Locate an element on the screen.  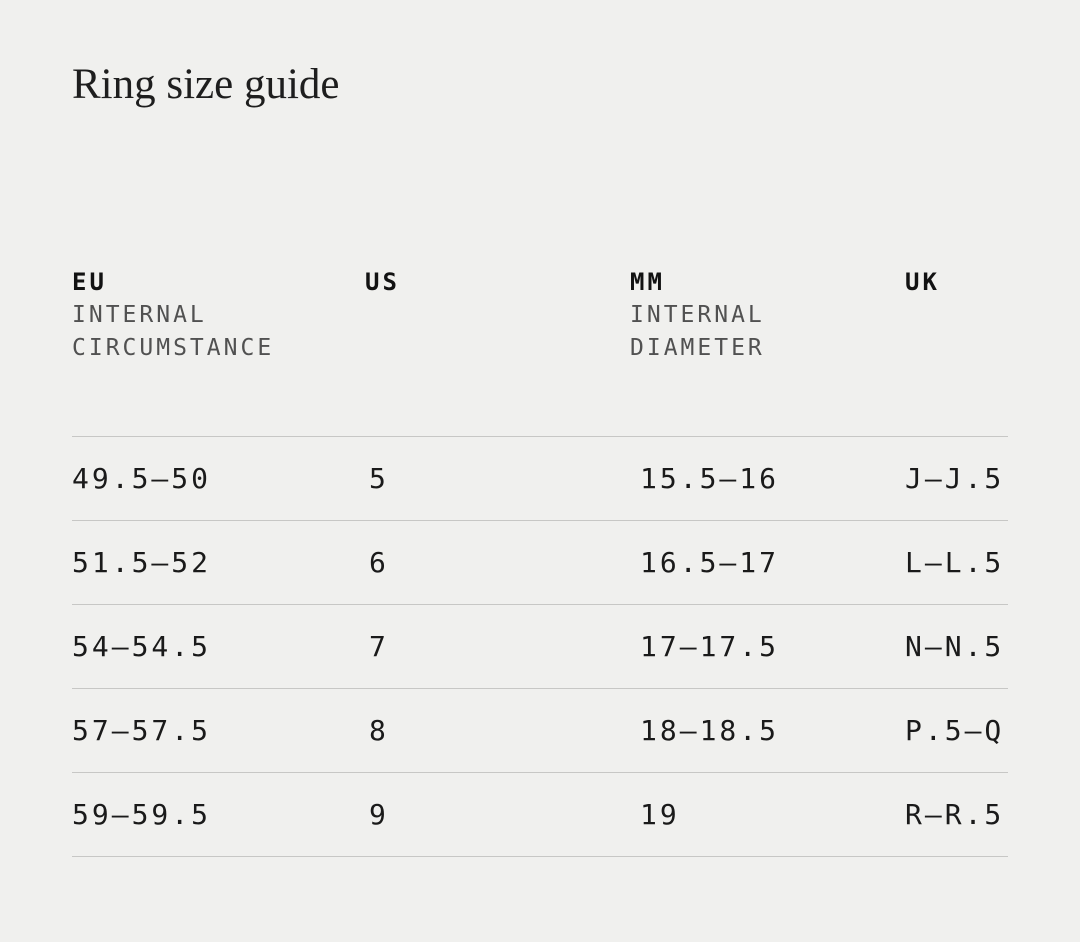
column-sublabel-eu-line1: INTERNAL is located at coordinates (139, 315).